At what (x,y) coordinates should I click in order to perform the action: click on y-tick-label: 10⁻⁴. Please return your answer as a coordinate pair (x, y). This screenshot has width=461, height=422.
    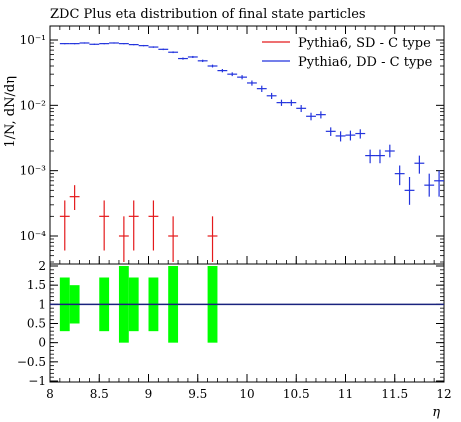
    Looking at the image, I should click on (33, 236).